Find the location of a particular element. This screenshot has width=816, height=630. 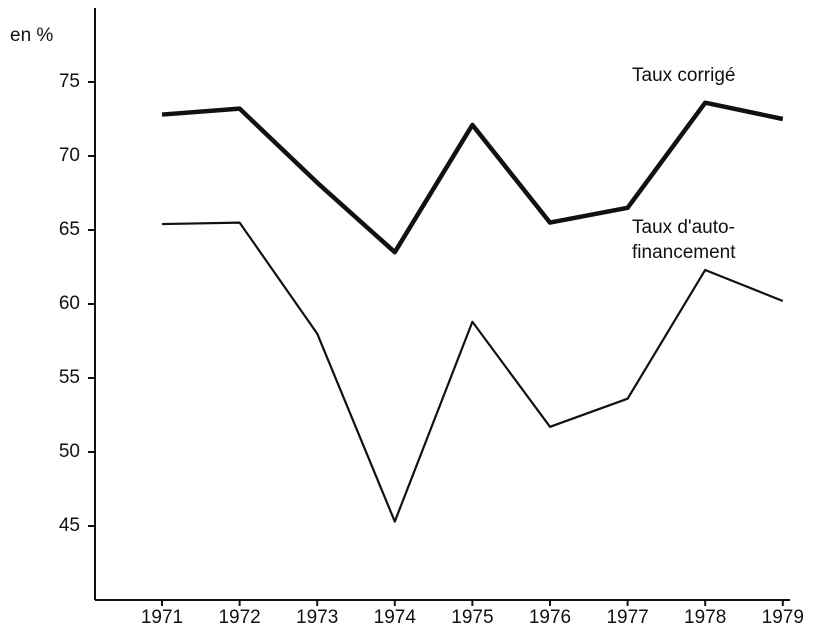

y-tick-label: 75 is located at coordinates (69, 81).